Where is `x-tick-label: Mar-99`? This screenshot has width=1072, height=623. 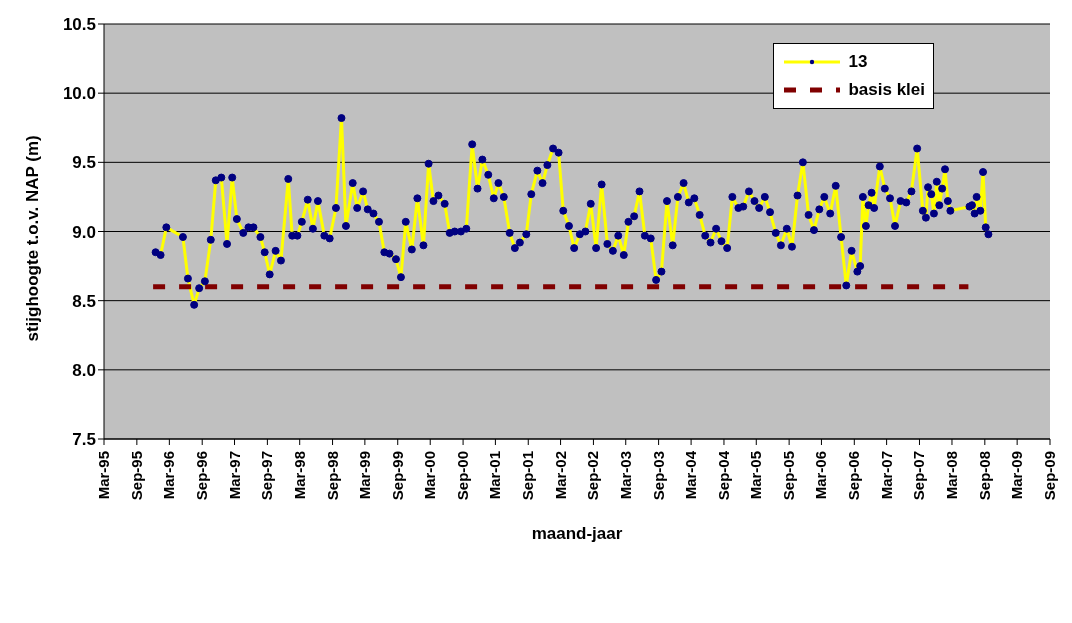
x-tick-label: Mar-99 is located at coordinates (364, 475).